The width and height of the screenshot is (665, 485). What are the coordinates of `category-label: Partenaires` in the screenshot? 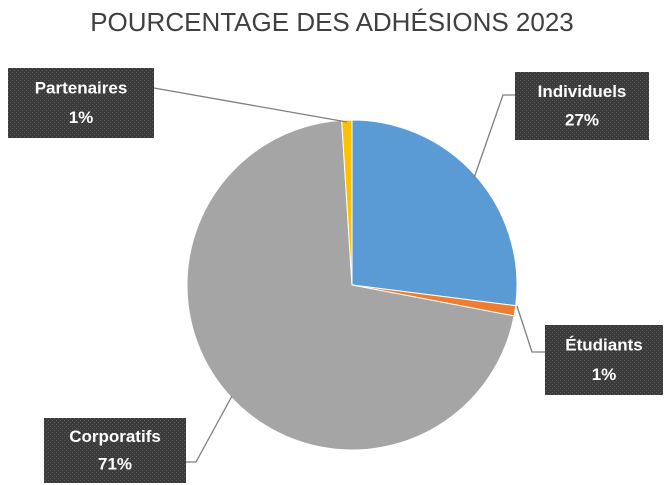 It's located at (81, 87).